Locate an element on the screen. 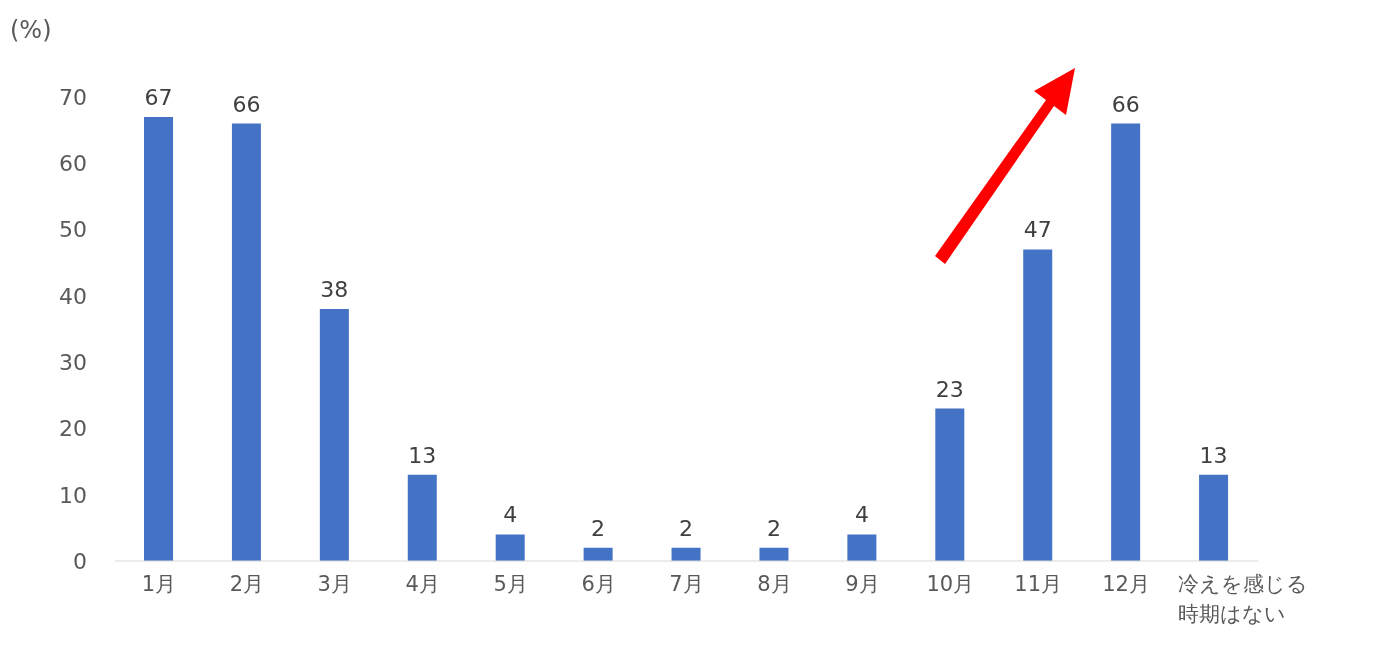 The width and height of the screenshot is (1376, 661). x-tick-label: 3月 is located at coordinates (334, 584).